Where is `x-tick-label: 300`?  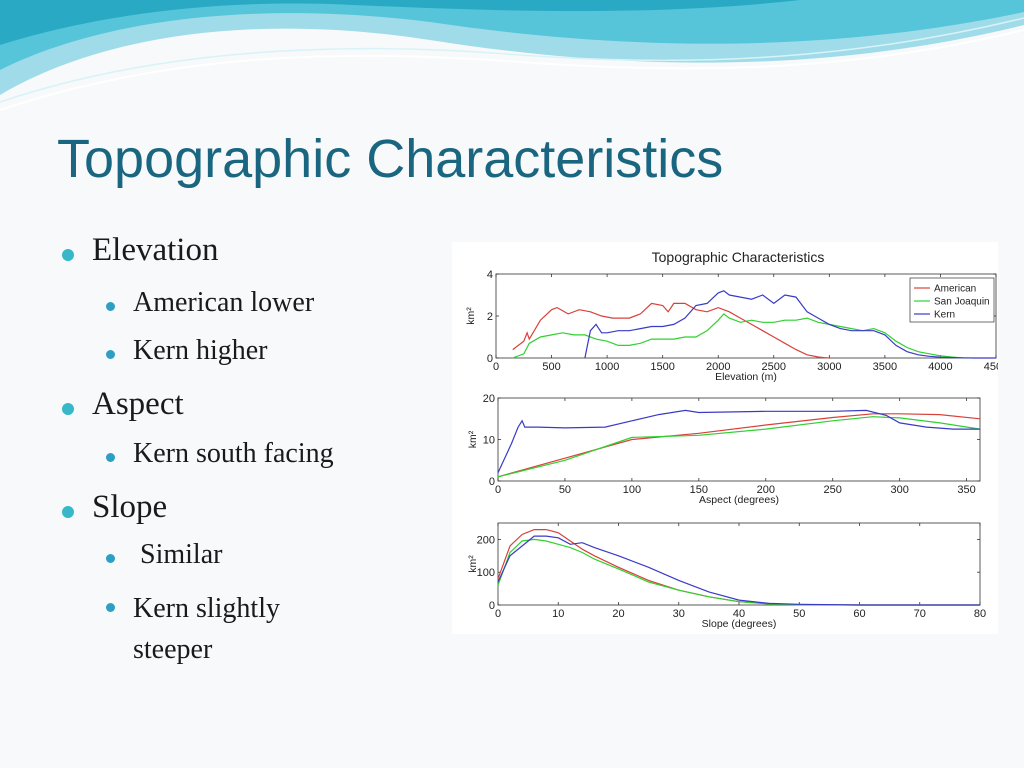
x-tick-label: 300 is located at coordinates (899, 490).